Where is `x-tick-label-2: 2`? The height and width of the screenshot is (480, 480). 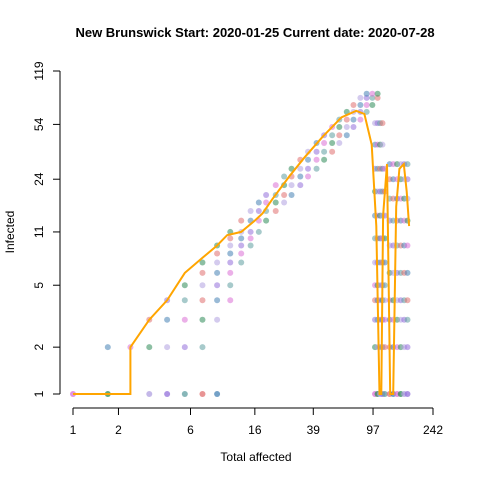
x-tick-label-2: 2 is located at coordinates (118, 430).